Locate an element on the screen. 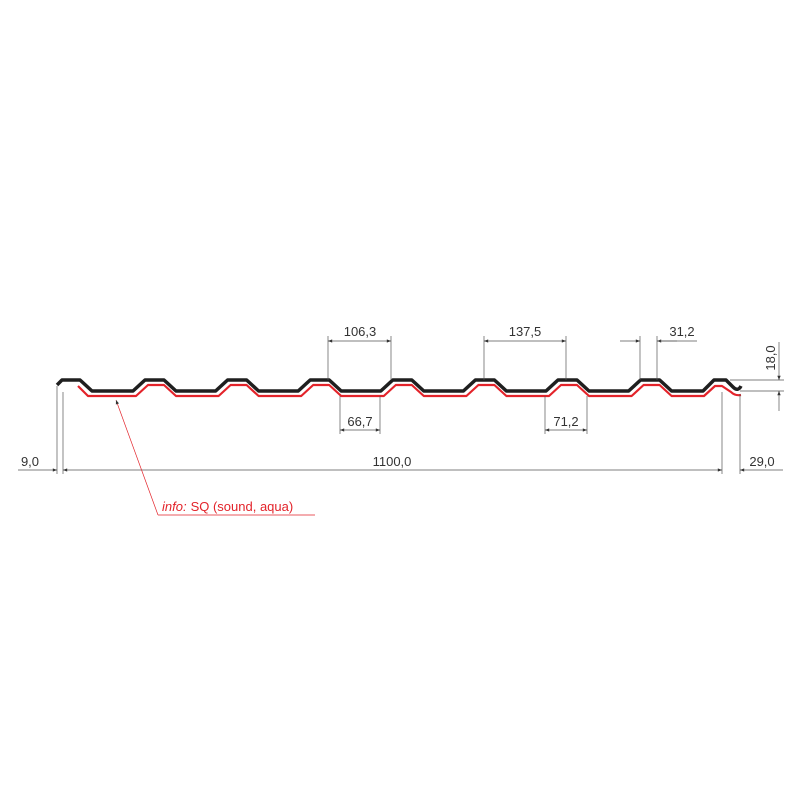 This screenshot has width=800, height=800. svg-text:info:SQ (sound, aqua): info: SQ (sound, aqua) is located at coordinates (227, 506).